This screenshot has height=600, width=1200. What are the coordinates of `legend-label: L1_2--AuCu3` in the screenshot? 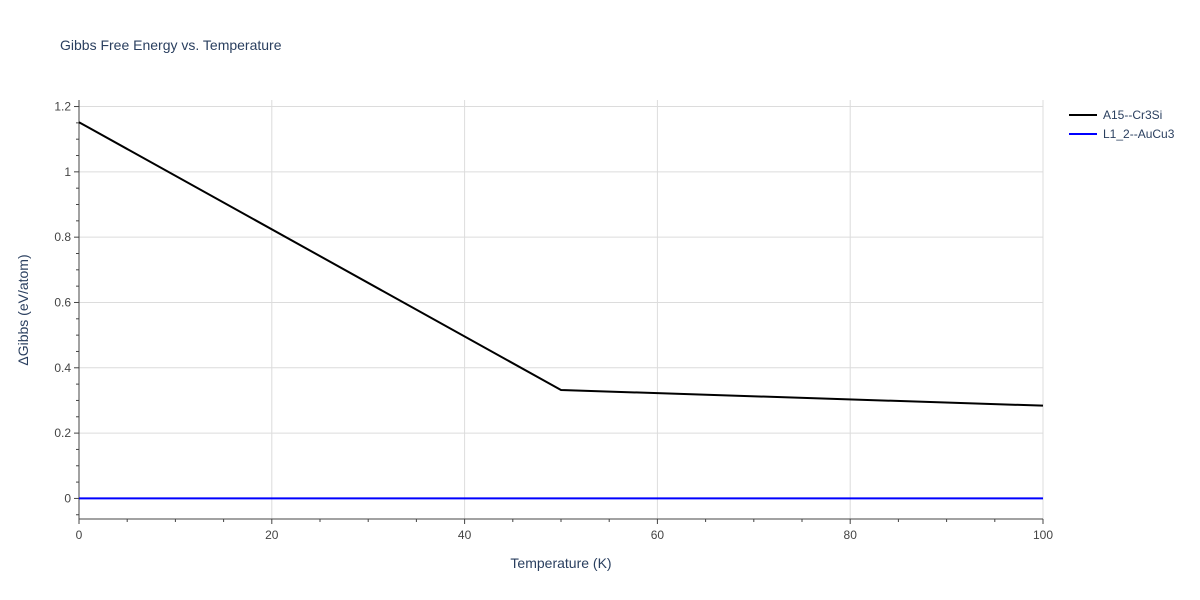 It's located at (1139, 134).